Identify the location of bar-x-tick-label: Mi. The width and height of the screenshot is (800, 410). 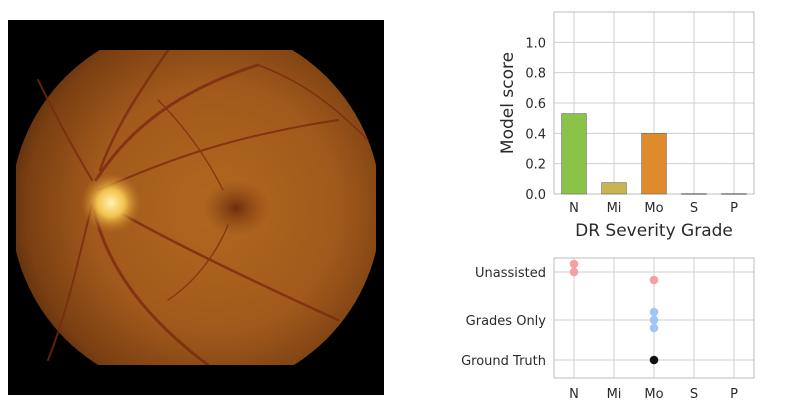
(614, 208).